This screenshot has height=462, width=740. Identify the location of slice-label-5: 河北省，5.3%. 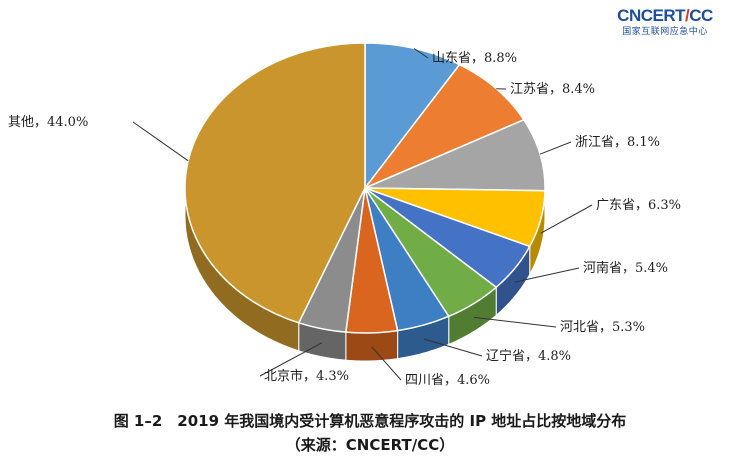
(602, 327).